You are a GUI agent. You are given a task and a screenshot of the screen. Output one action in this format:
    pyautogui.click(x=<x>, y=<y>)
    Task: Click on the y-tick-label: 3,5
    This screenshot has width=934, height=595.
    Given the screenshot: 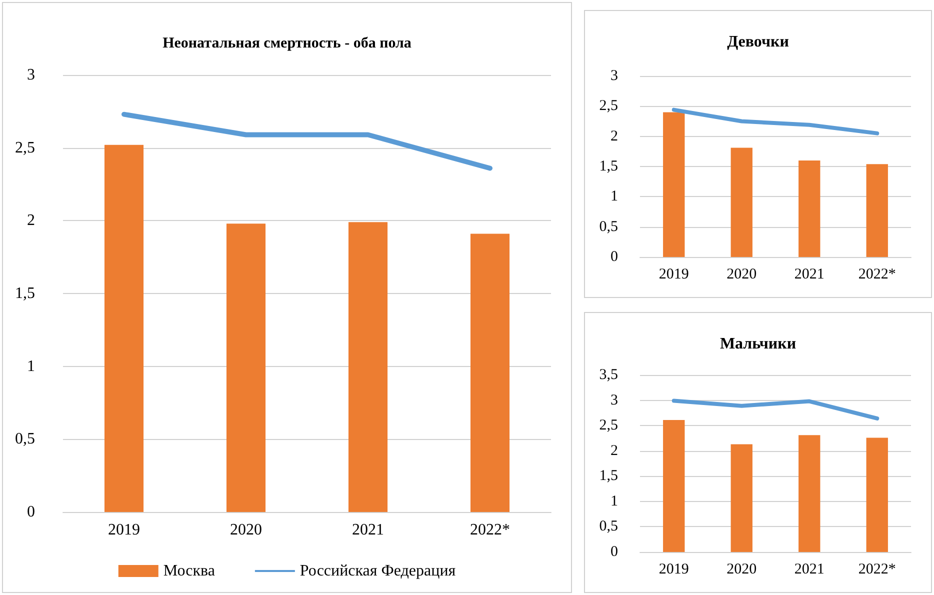 What is the action you would take?
    pyautogui.click(x=608, y=375)
    